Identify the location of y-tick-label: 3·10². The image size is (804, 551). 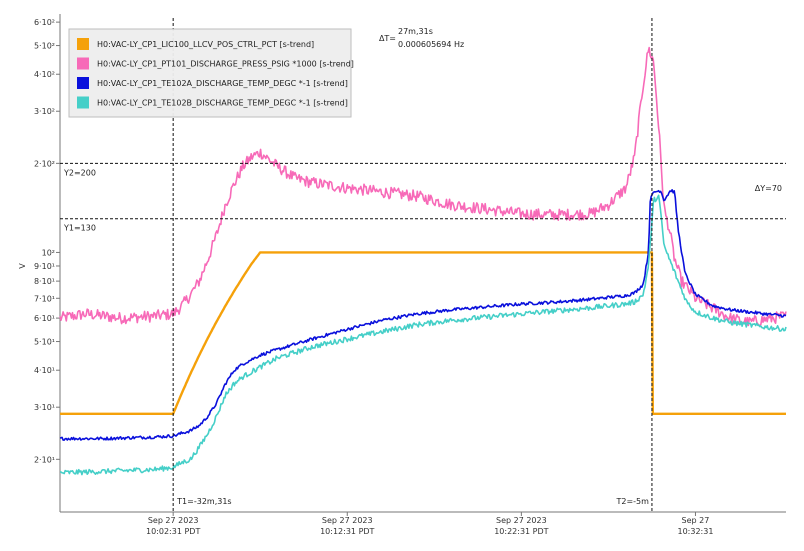
(44, 111).